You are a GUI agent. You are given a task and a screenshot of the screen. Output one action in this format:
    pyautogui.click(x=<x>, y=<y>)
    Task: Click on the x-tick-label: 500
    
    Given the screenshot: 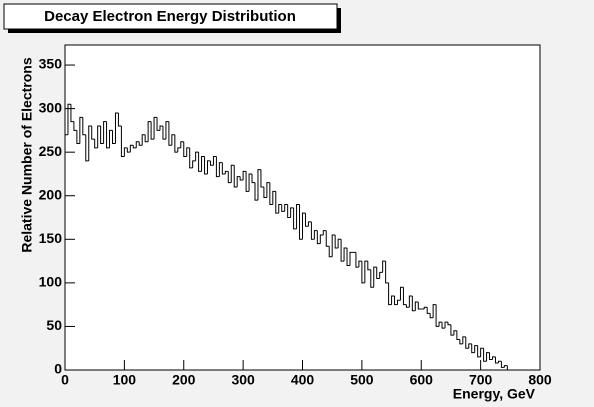 What is the action you would take?
    pyautogui.click(x=362, y=380)
    